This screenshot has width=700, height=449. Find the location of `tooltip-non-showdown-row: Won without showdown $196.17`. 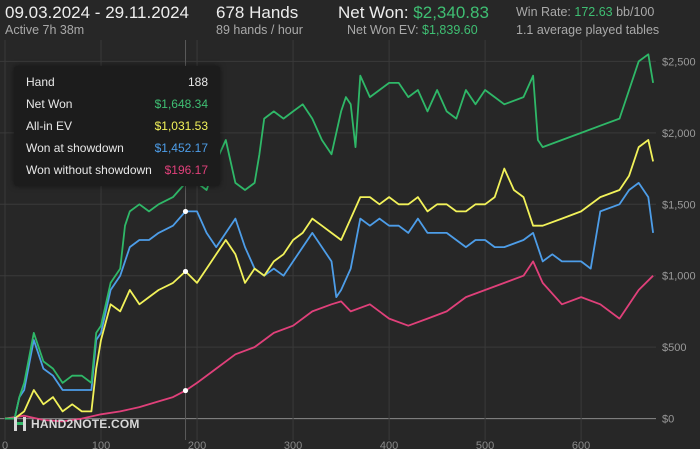

tooltip-non-showdown-row: Won without showdown $196.17 is located at coordinates (117, 173).